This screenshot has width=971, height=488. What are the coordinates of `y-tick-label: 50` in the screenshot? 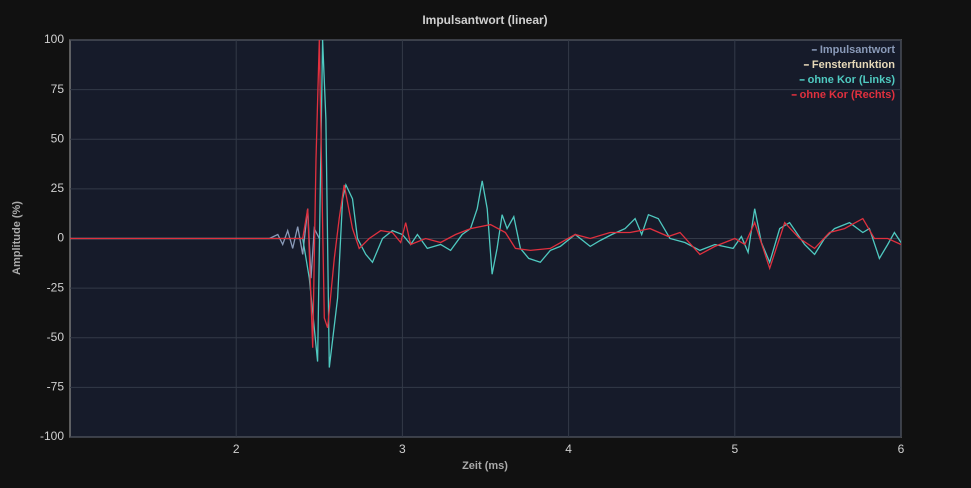 It's located at (58, 138).